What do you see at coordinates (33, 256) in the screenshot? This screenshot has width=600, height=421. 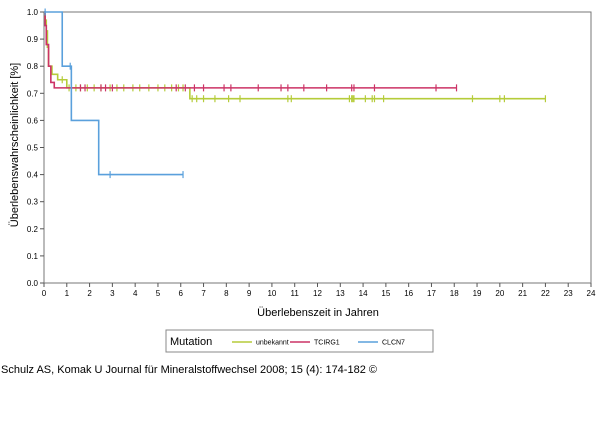 I see `y-tick-label: 0.1` at bounding box center [33, 256].